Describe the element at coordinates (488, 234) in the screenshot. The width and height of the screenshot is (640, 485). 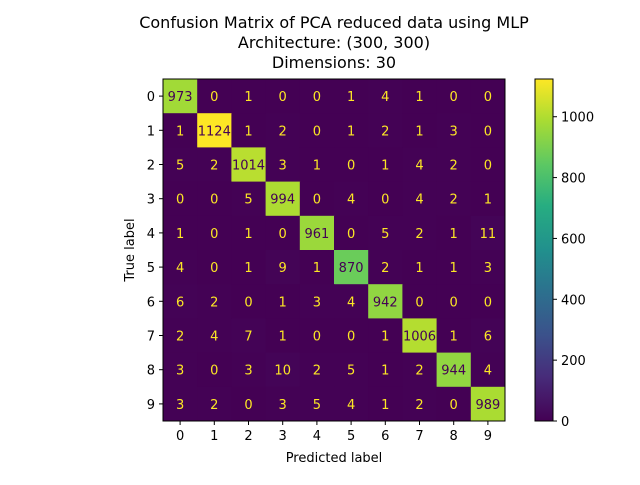
I see `cell-value-label: 11` at that location.